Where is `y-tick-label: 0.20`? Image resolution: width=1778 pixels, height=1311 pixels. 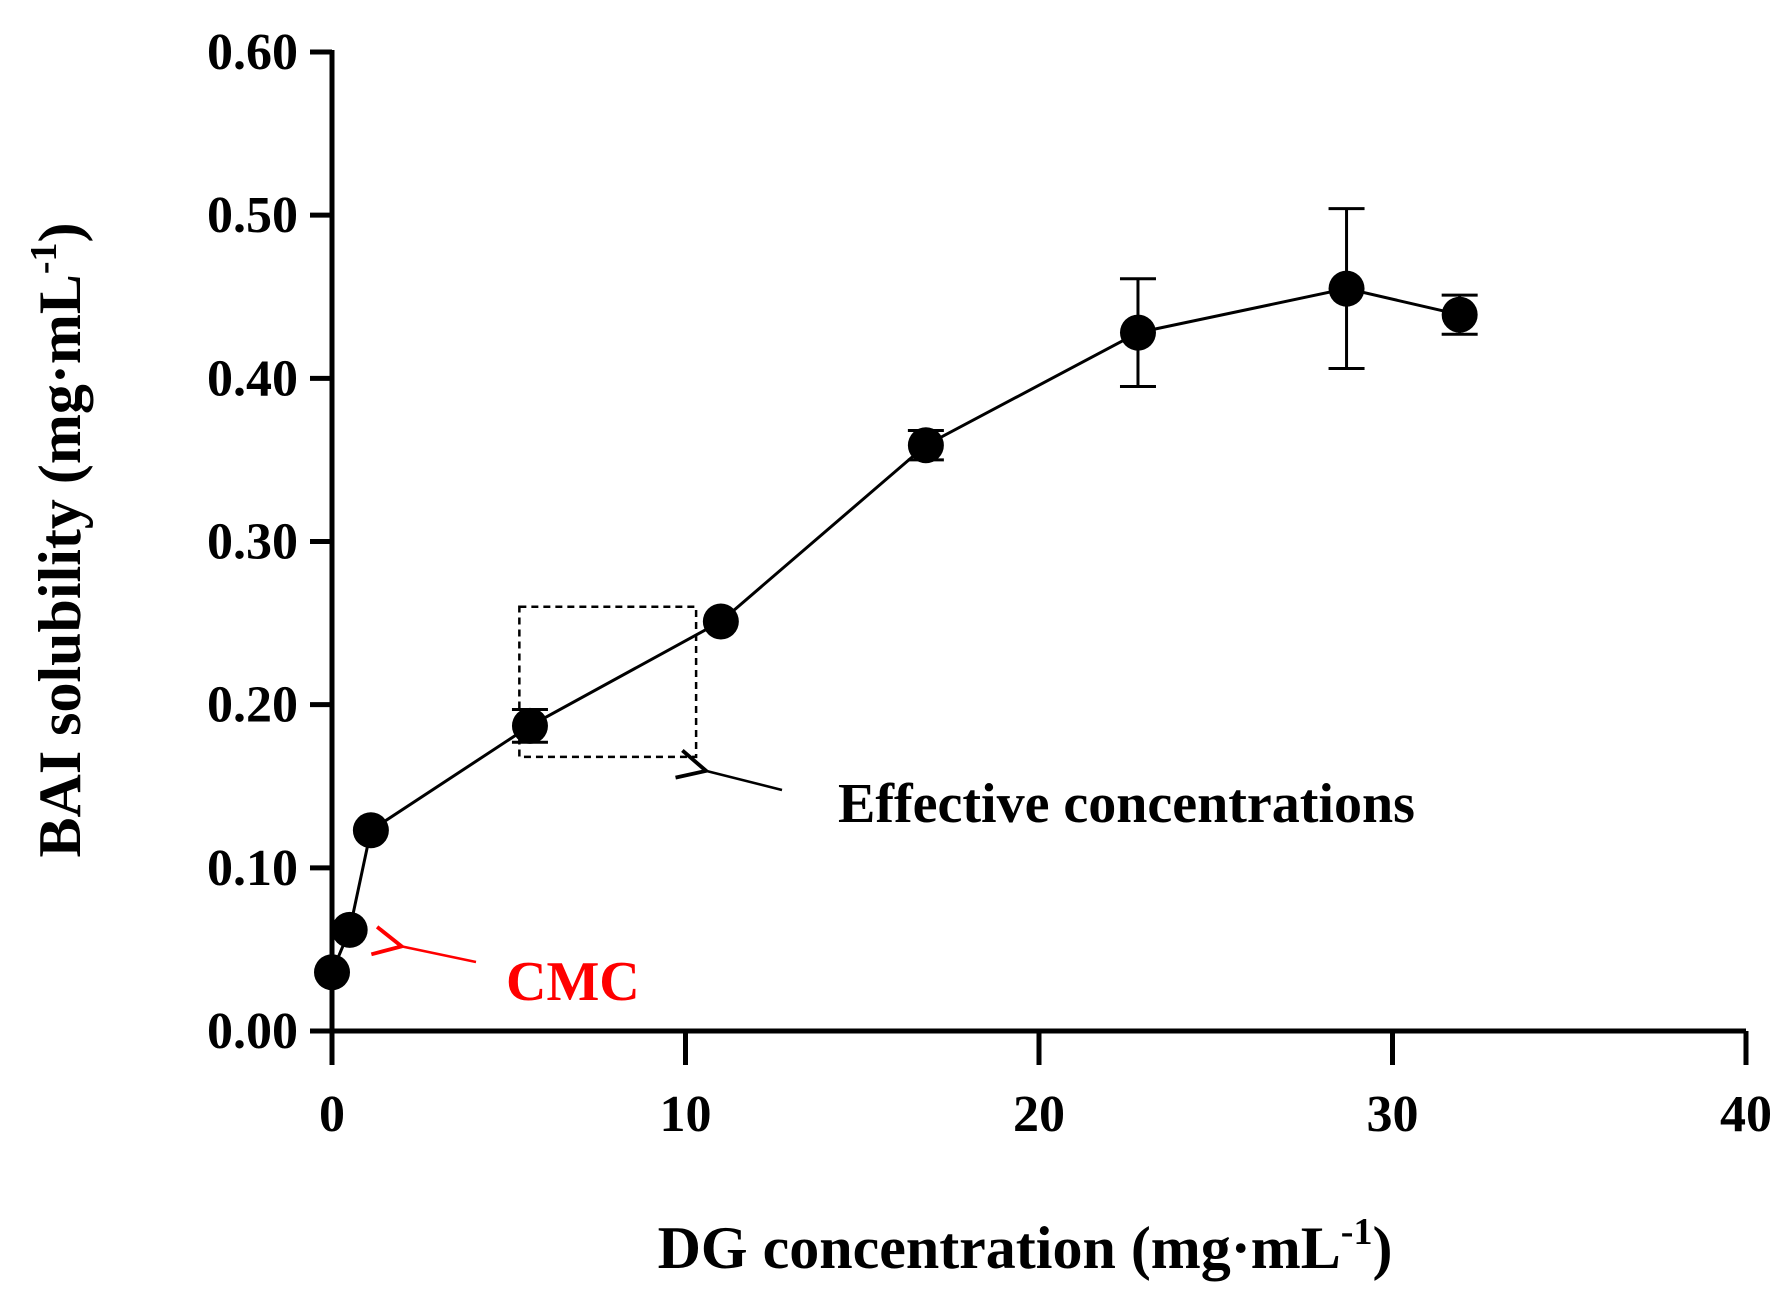
y-tick-label: 0.20 is located at coordinates (252, 705).